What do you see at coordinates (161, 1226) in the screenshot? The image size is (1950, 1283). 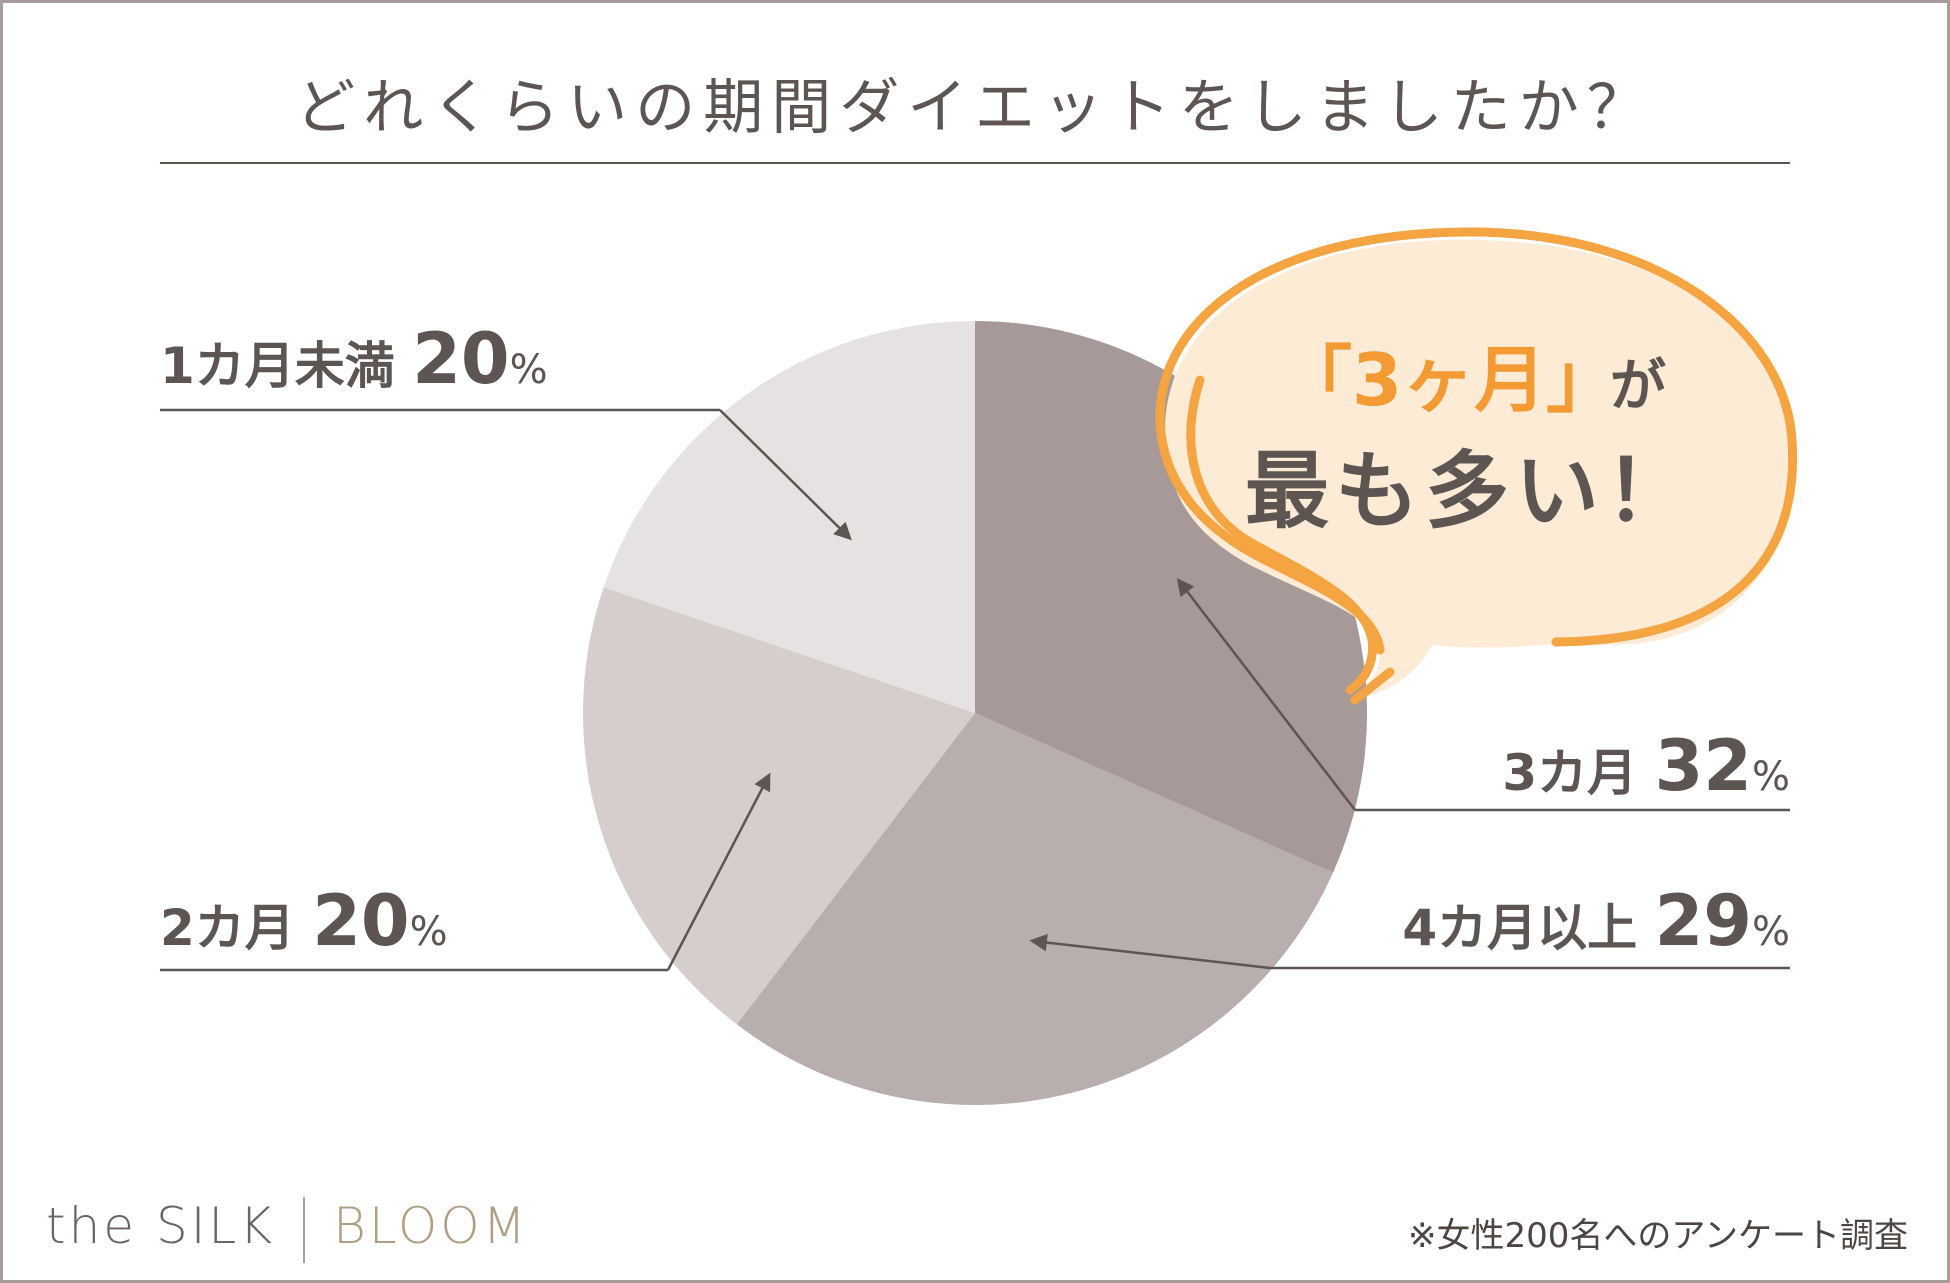 I see `brand-the-silk: the SILK` at bounding box center [161, 1226].